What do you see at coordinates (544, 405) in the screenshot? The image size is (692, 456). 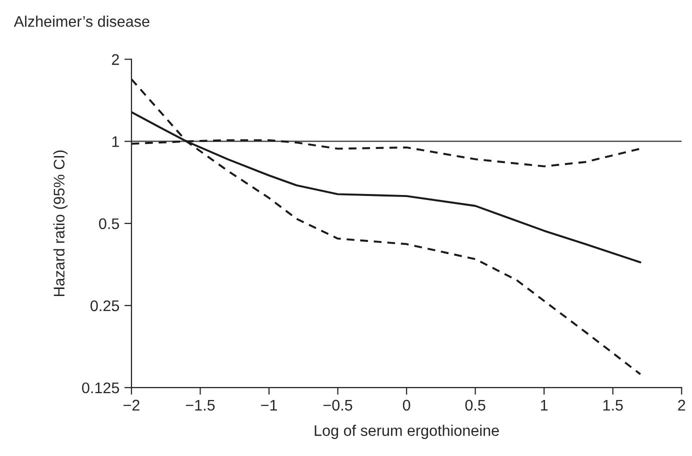 I see `x-tick-label: 1` at bounding box center [544, 405].